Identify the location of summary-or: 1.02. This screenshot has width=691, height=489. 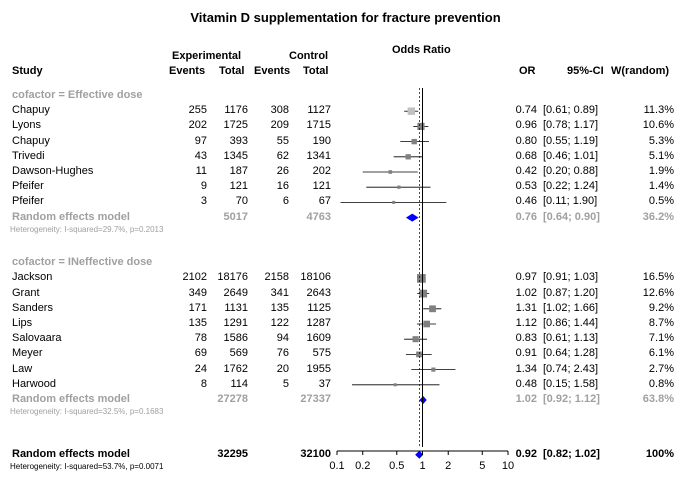
(526, 399).